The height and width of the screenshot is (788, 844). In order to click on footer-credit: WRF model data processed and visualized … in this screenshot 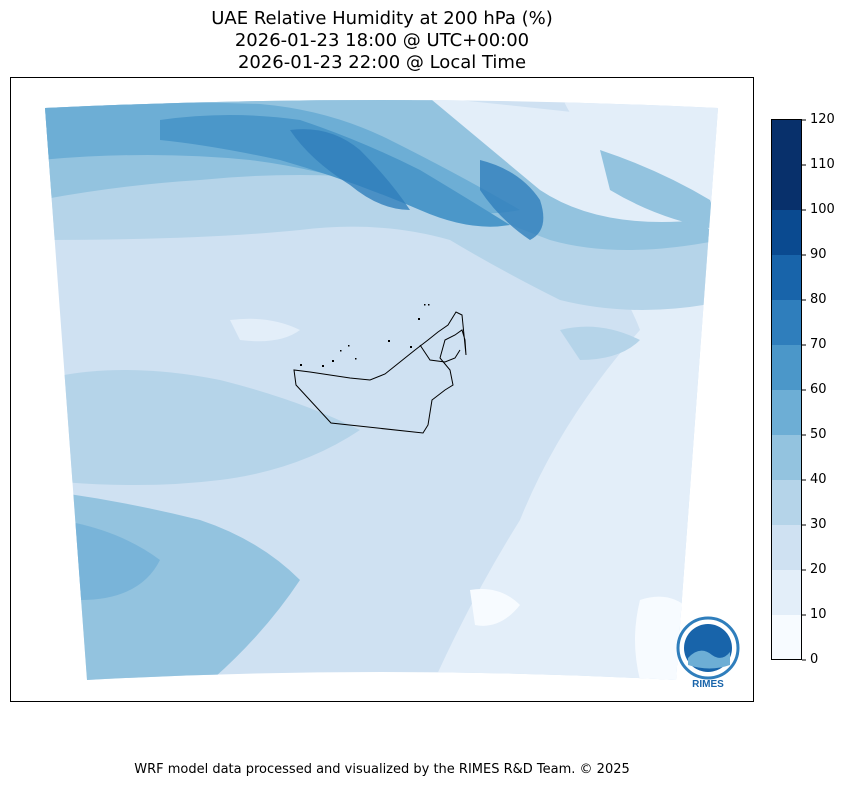, I will do `click(382, 769)`.